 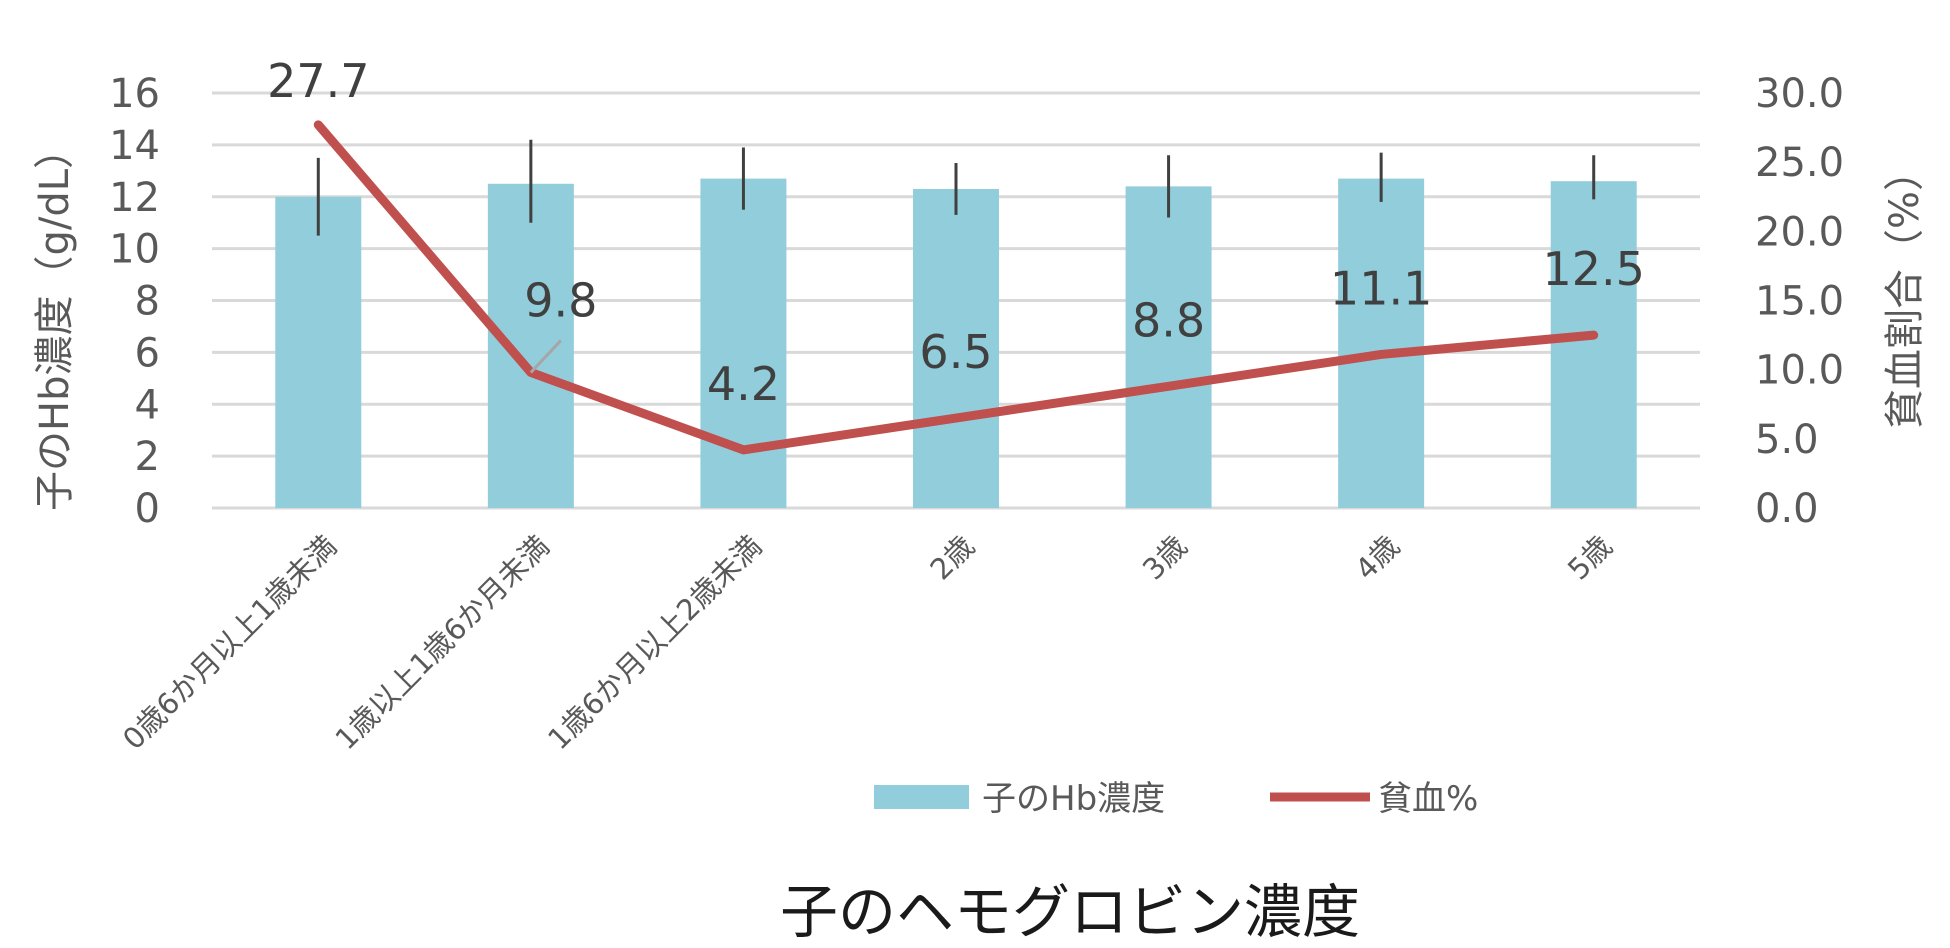 What do you see at coordinates (134, 250) in the screenshot?
I see `left-tick-label: 10` at bounding box center [134, 250].